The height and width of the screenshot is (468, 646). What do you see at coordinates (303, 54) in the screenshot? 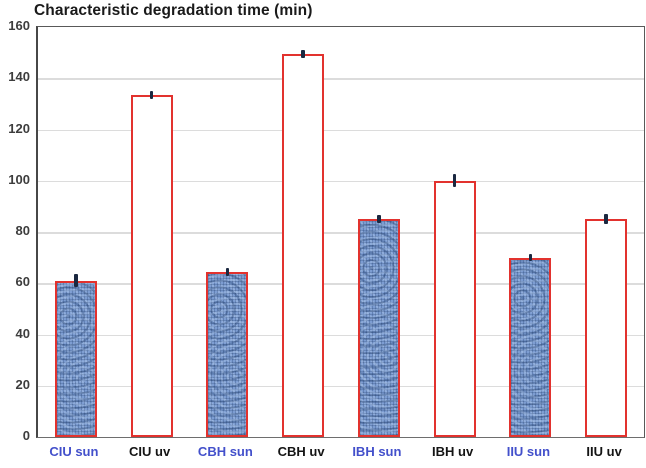
I see `error-bar-cbh-uv` at bounding box center [303, 54].